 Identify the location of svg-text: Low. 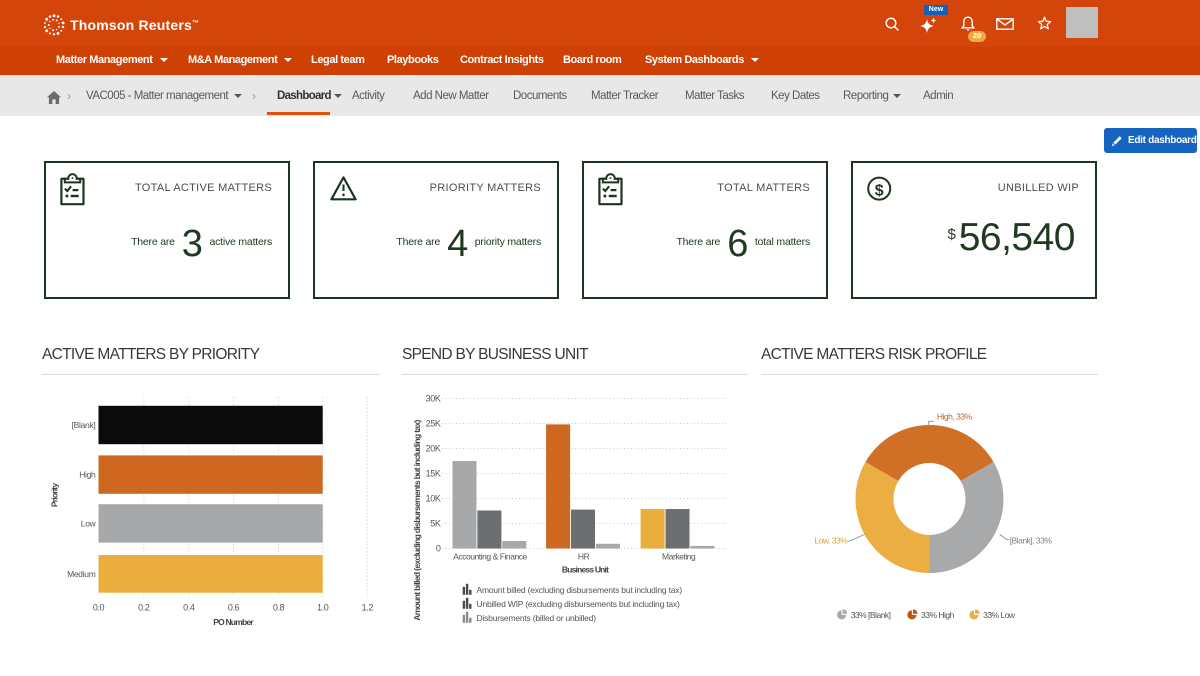
(89, 523).